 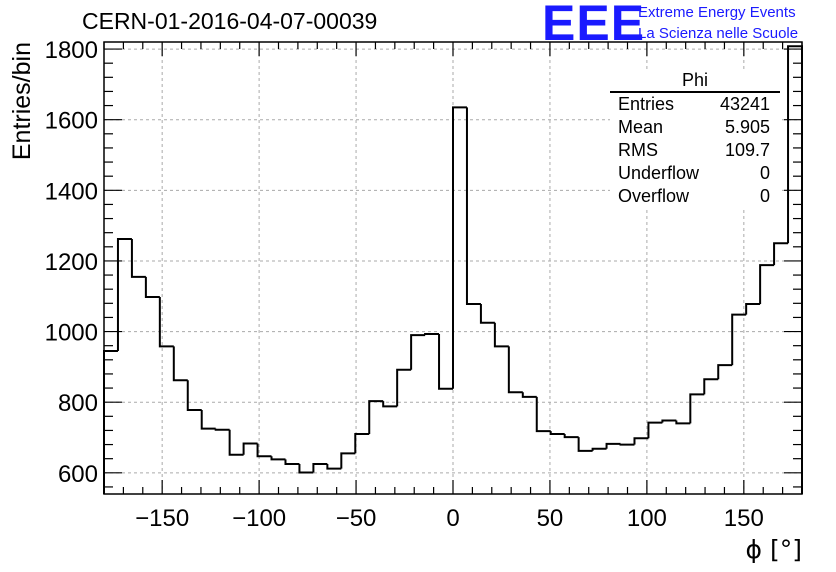 I want to click on x-tick-label: −50, so click(x=356, y=518).